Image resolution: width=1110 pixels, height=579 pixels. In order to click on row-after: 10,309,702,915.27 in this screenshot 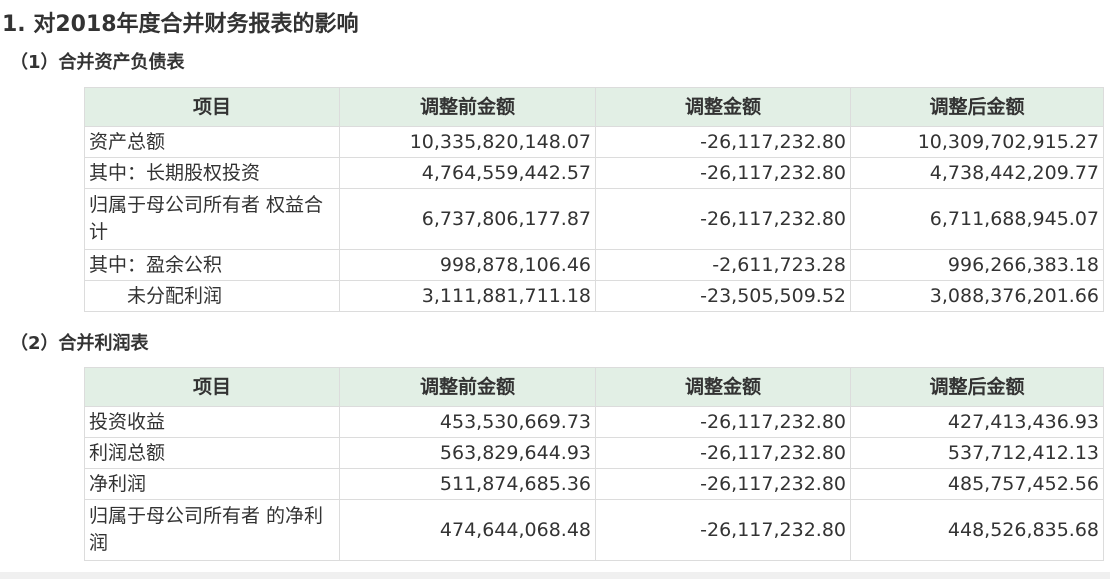, I will do `click(977, 142)`.